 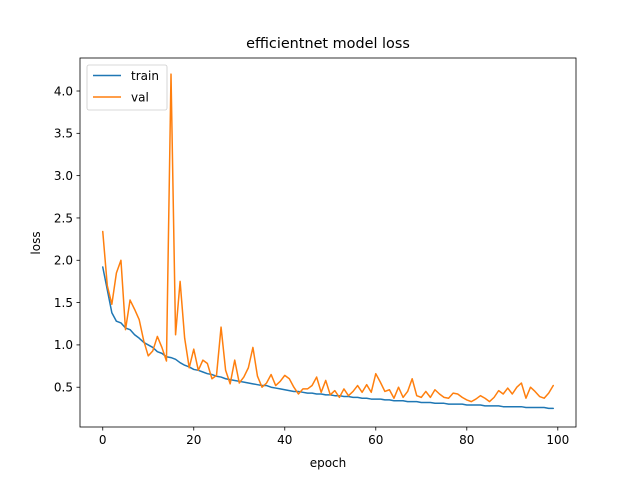 I want to click on x-tick-label: 40, so click(x=284, y=440).